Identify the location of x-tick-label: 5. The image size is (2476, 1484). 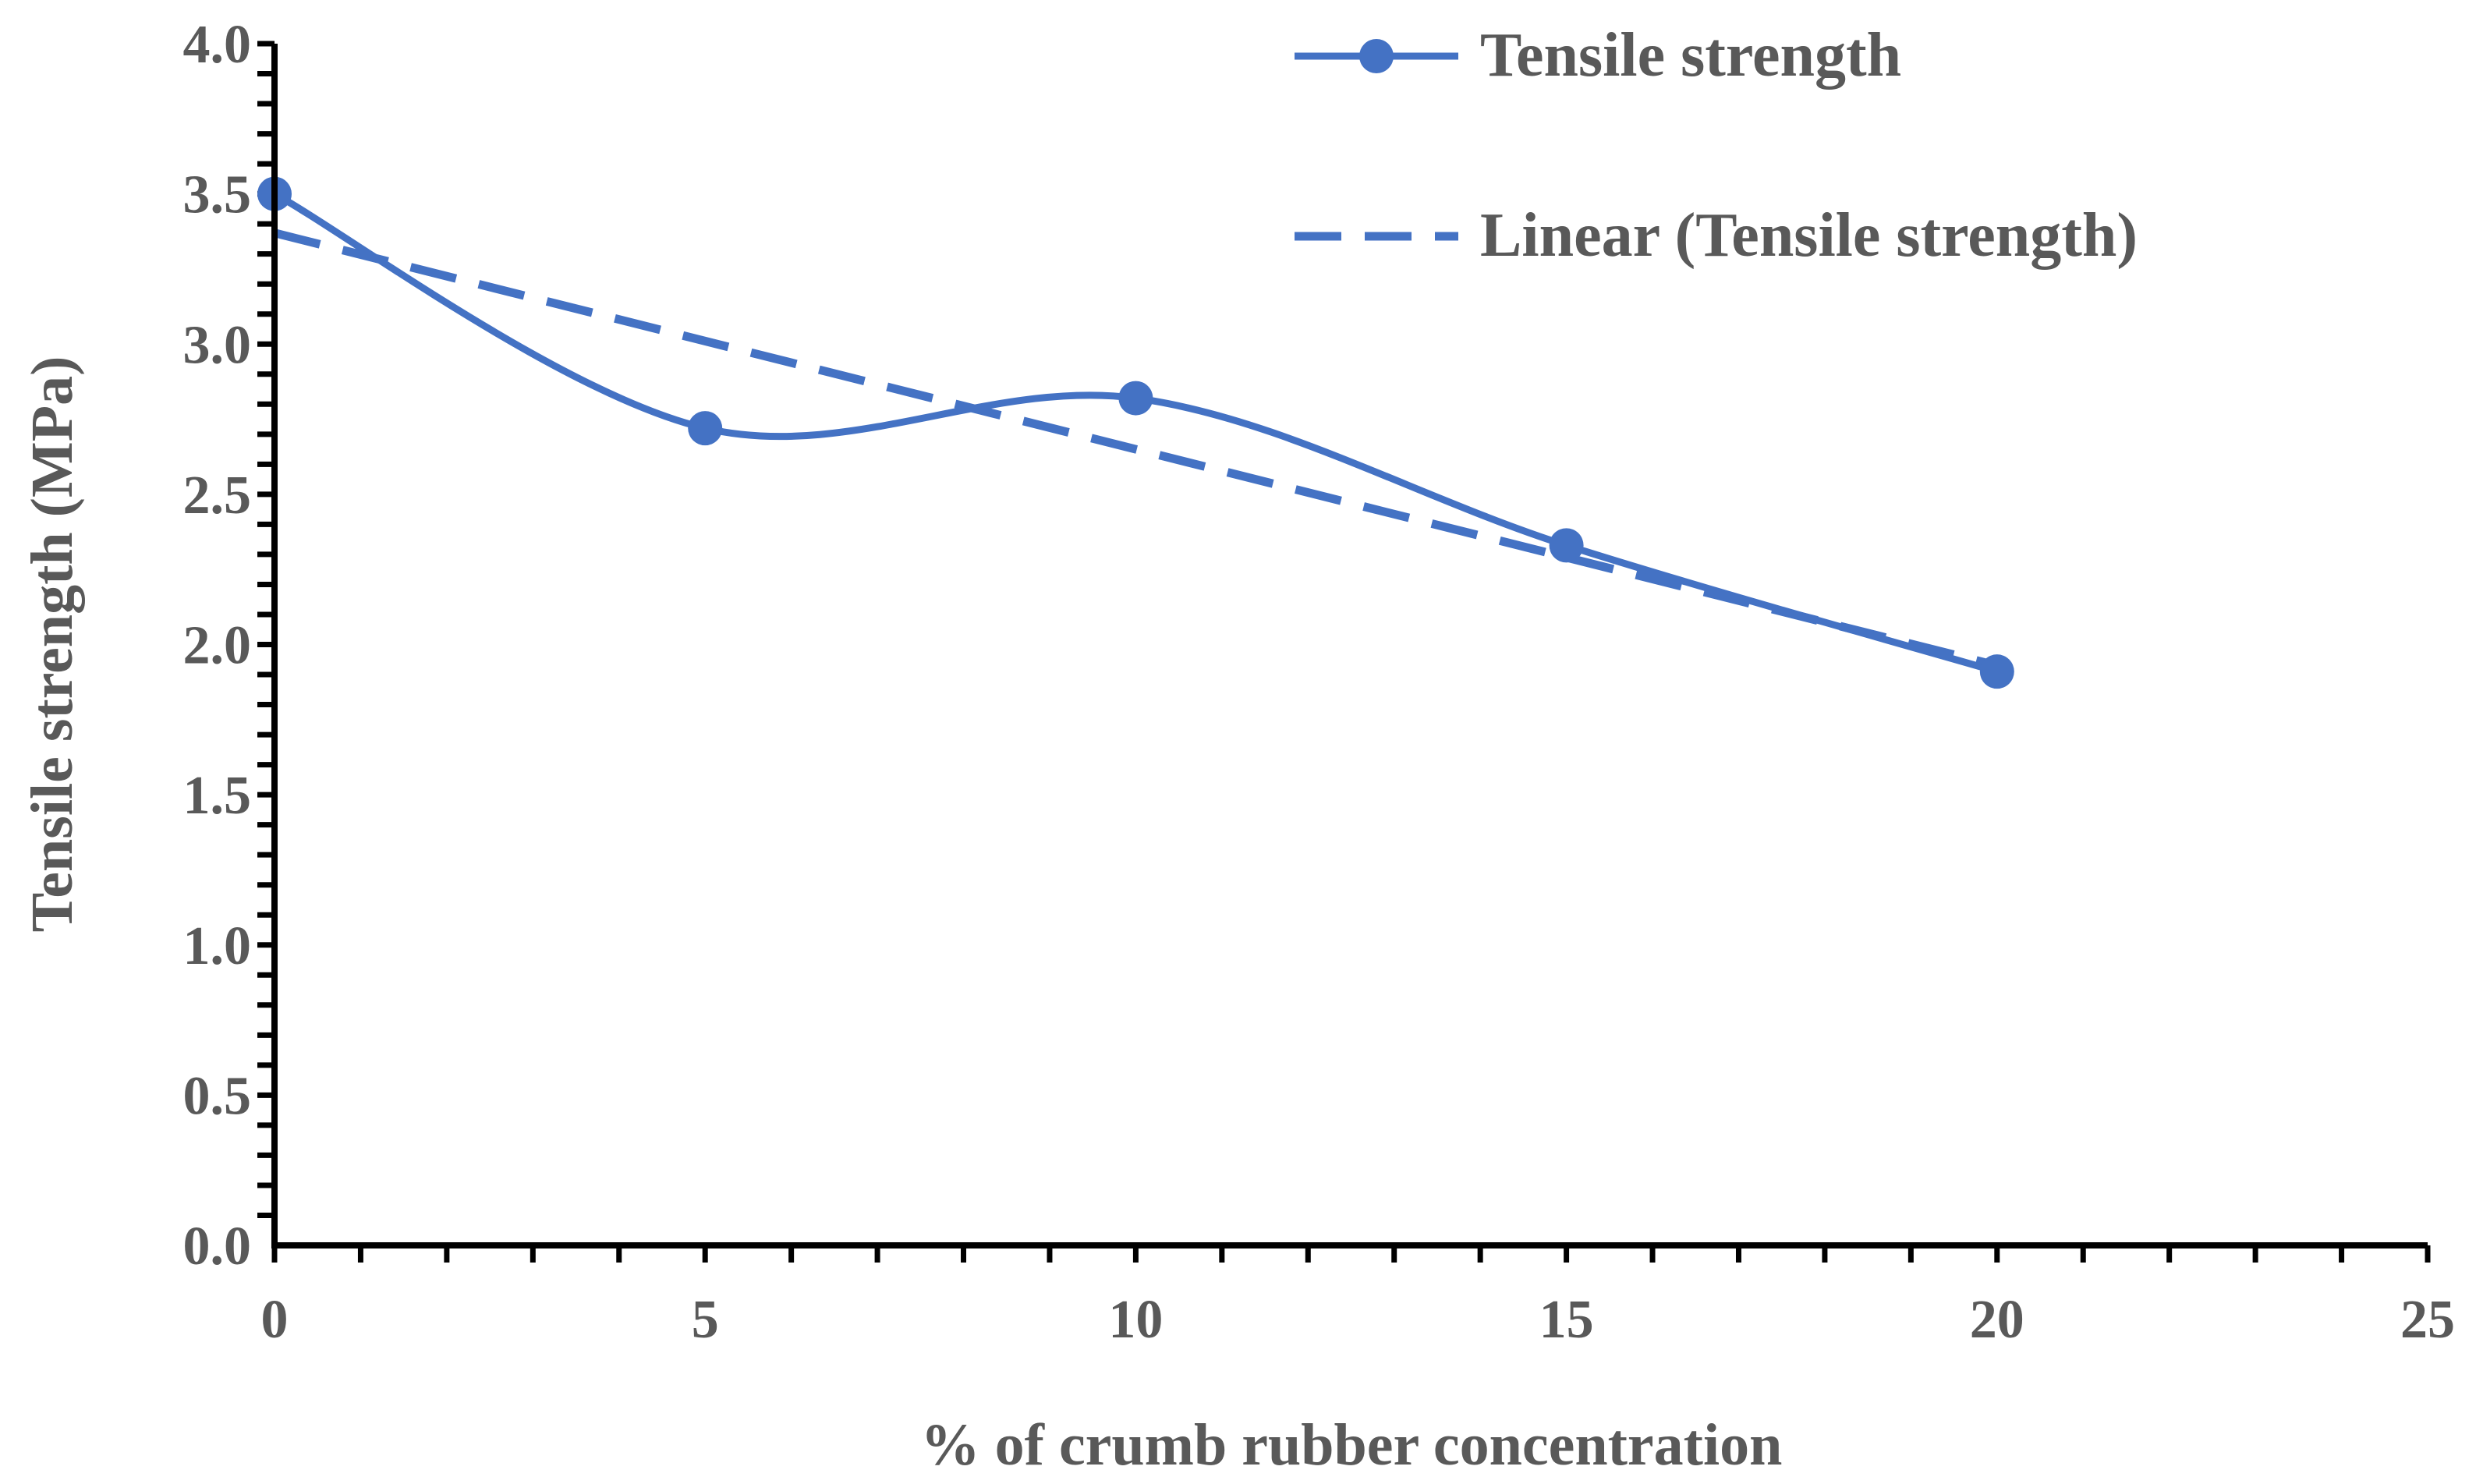
(705, 1320).